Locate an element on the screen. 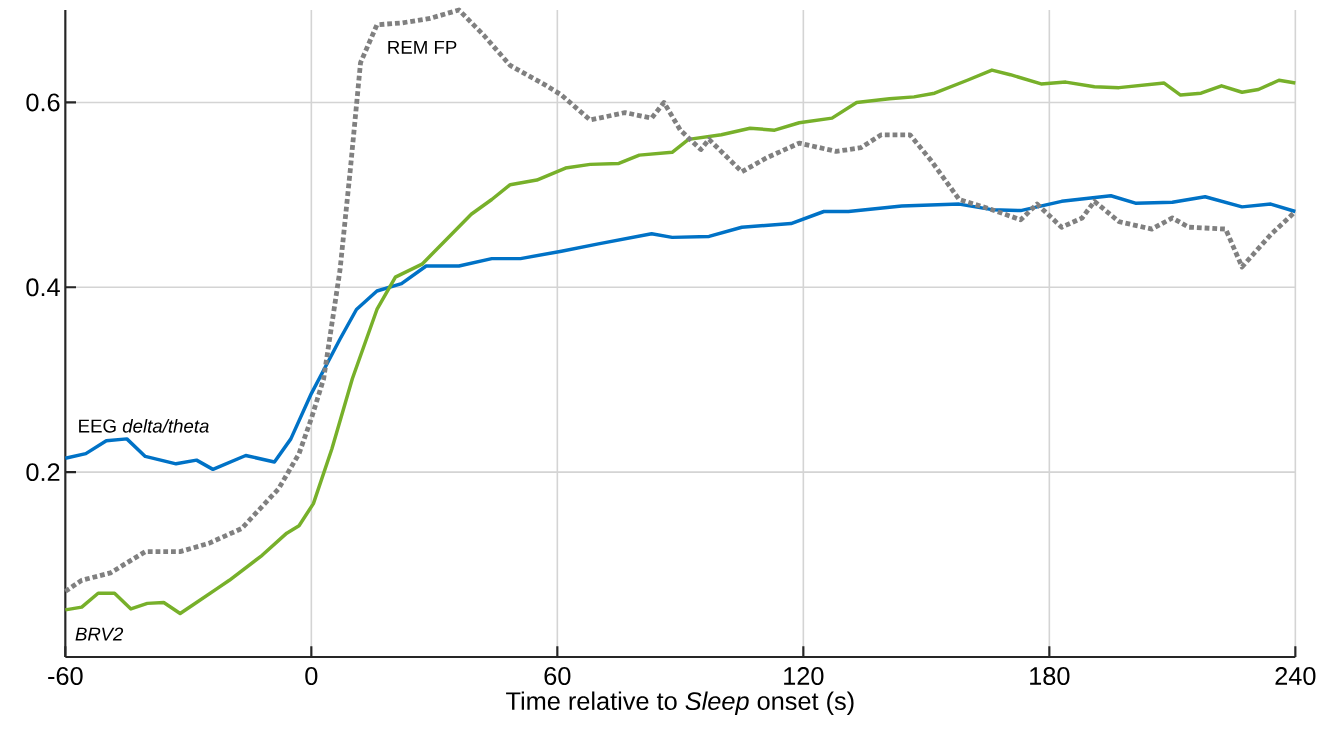 The height and width of the screenshot is (754, 1338). x-tick-label: 120 is located at coordinates (804, 676).